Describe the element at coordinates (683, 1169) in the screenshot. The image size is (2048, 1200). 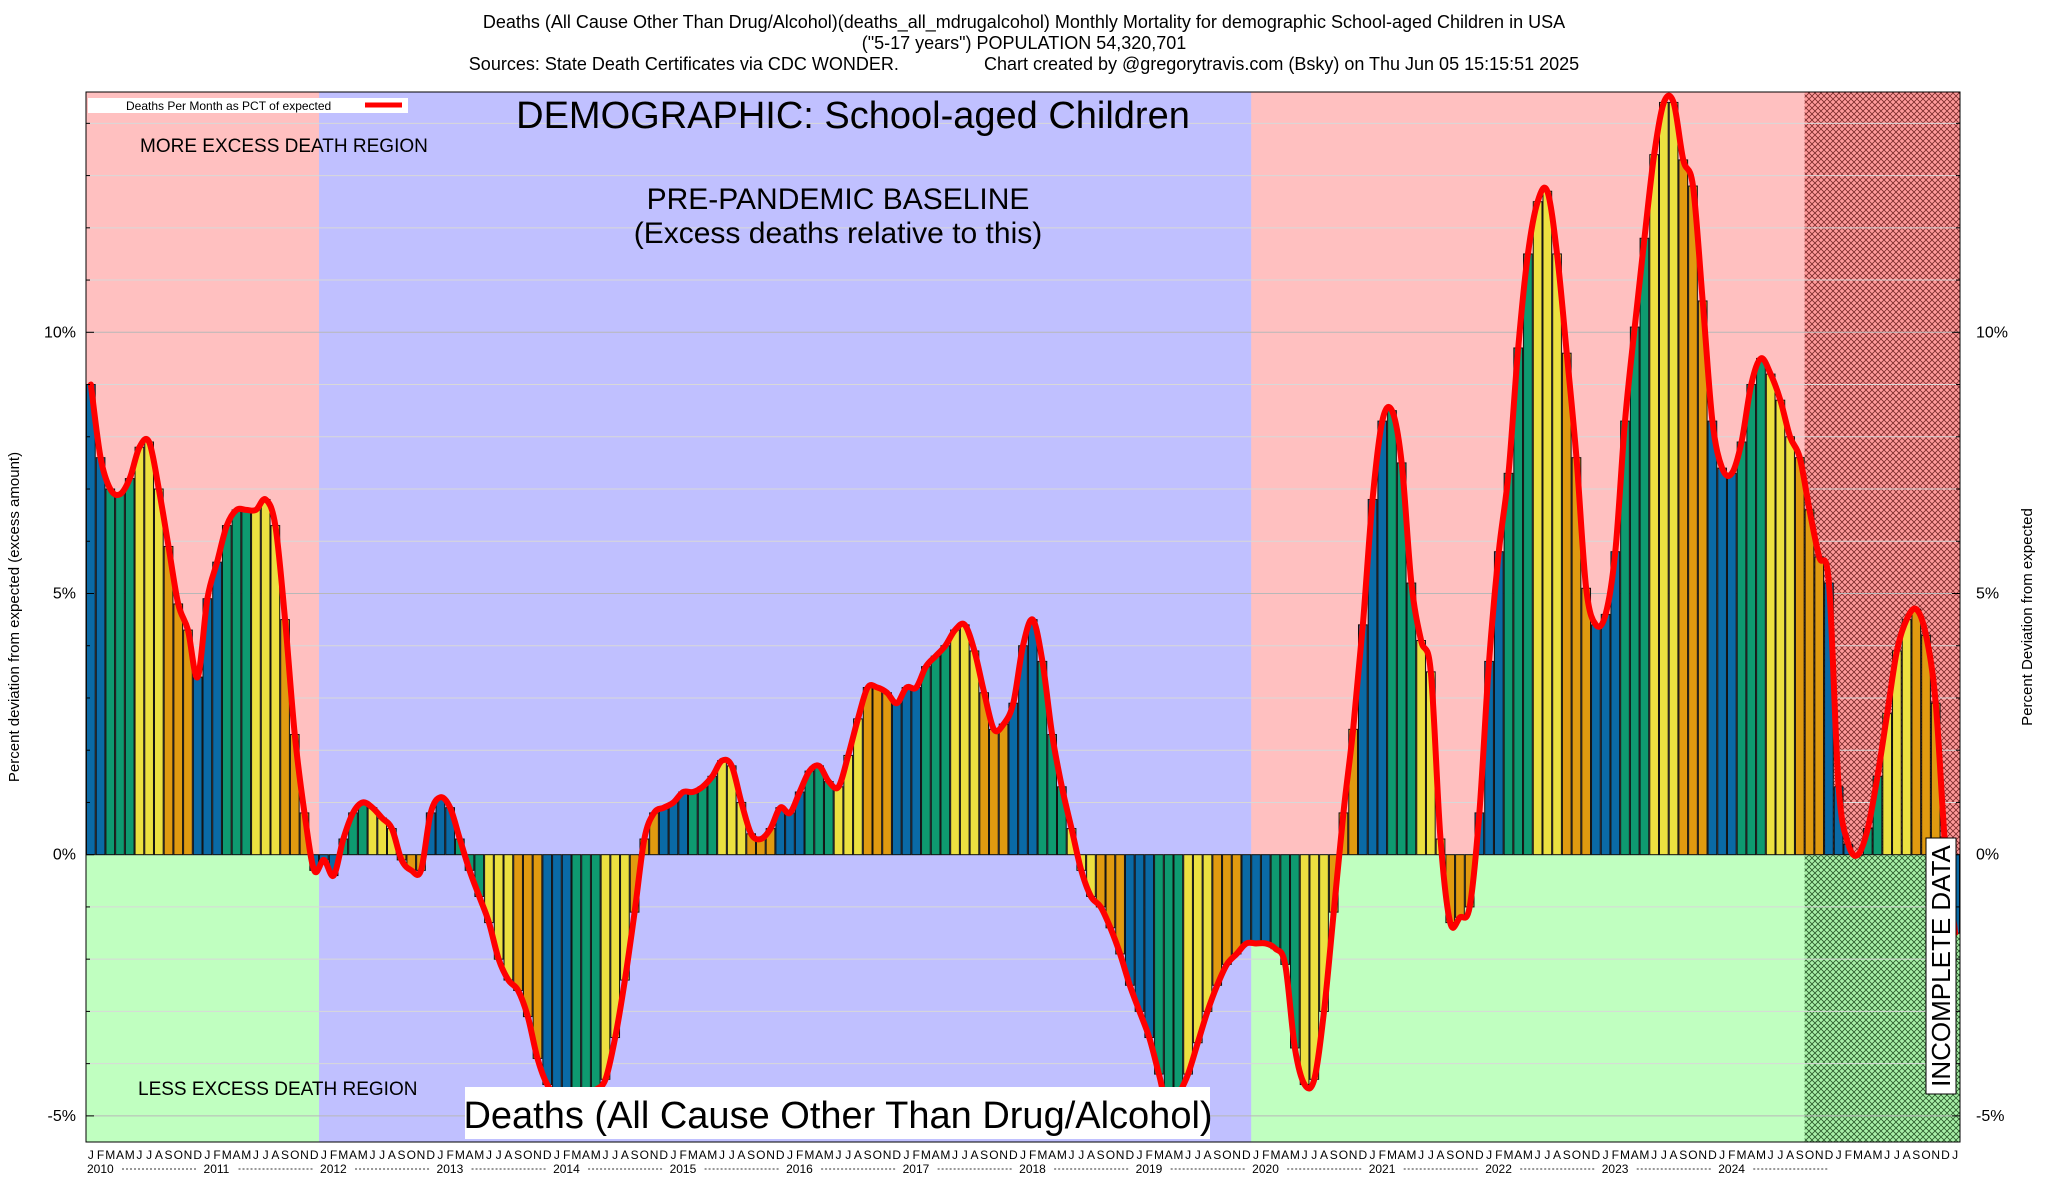
I see `year-tick-label: 2015` at that location.